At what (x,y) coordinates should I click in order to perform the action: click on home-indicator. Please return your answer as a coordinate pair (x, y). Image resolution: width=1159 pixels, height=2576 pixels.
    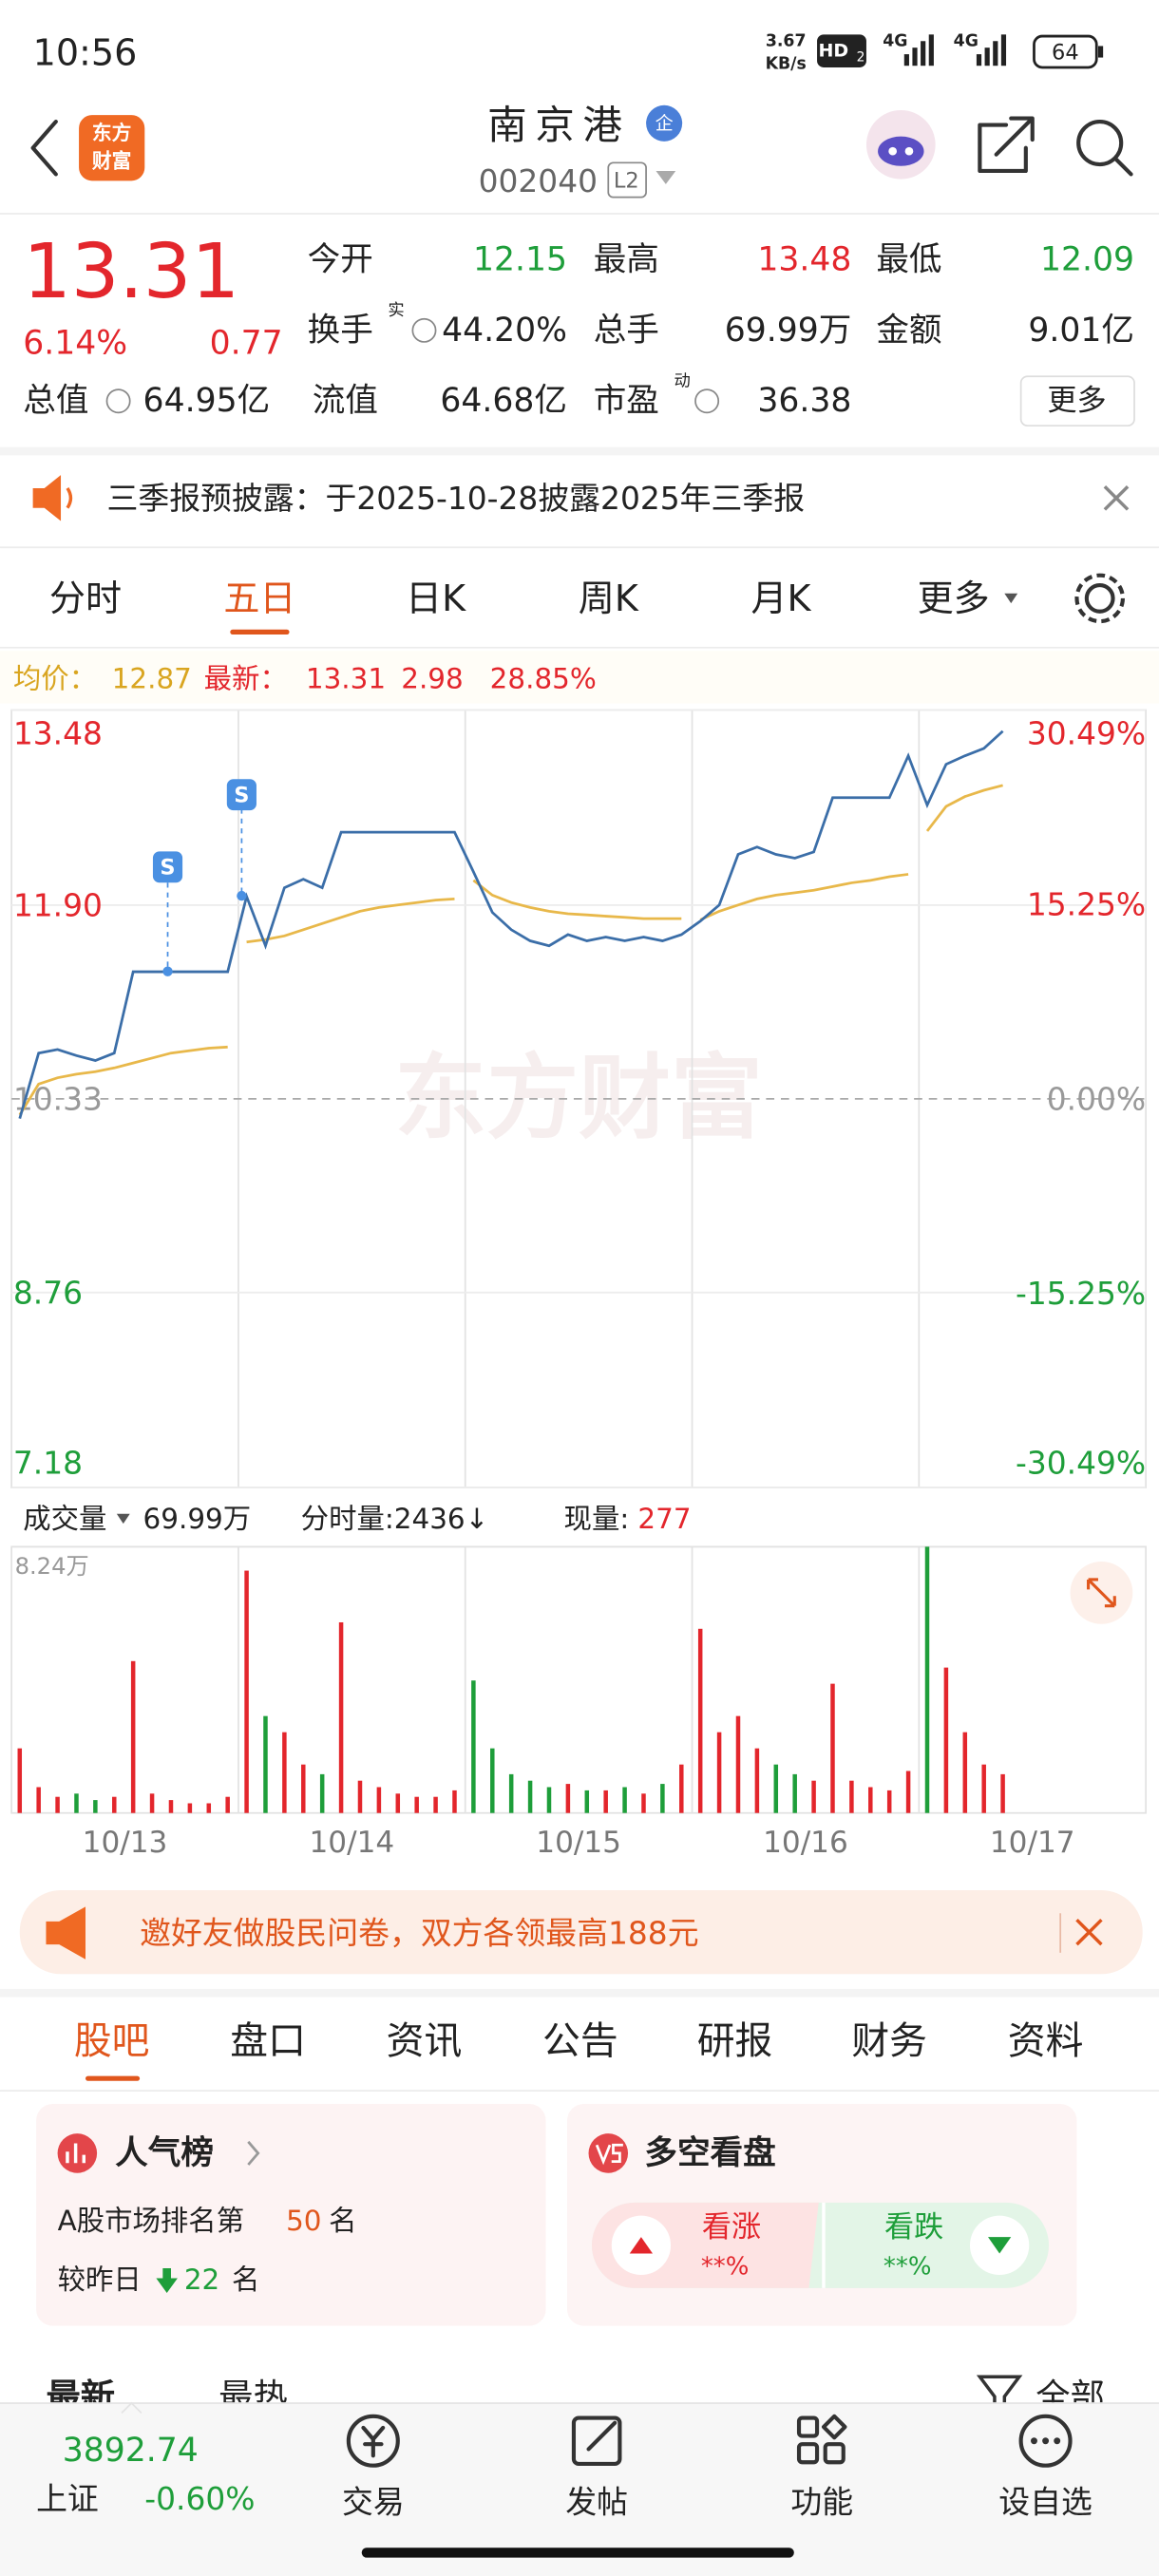
    Looking at the image, I should click on (577, 2553).